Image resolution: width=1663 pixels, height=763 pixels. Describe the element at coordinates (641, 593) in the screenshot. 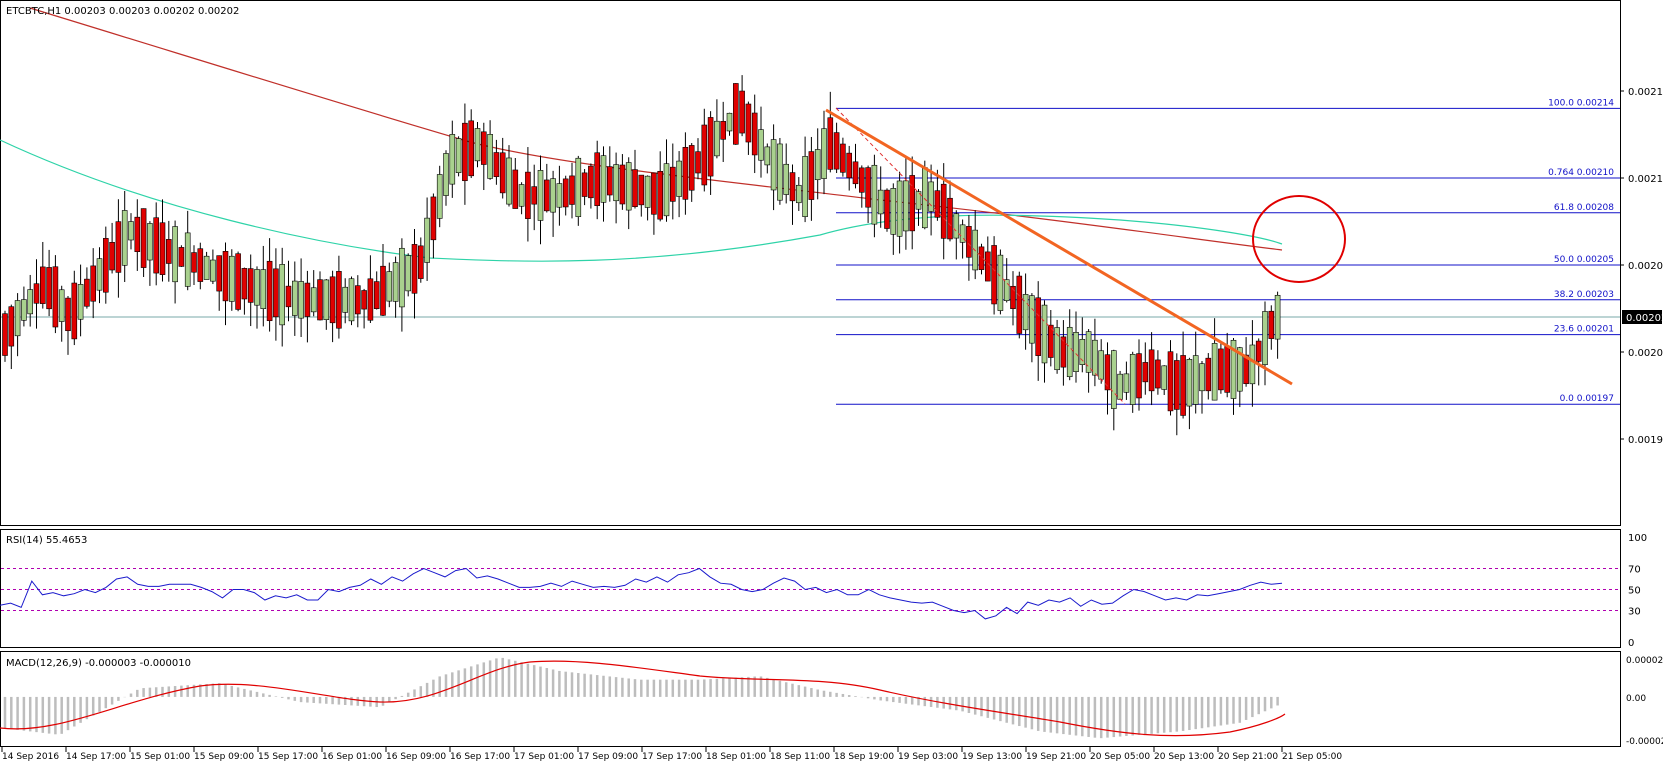

I see `rsi-line` at that location.